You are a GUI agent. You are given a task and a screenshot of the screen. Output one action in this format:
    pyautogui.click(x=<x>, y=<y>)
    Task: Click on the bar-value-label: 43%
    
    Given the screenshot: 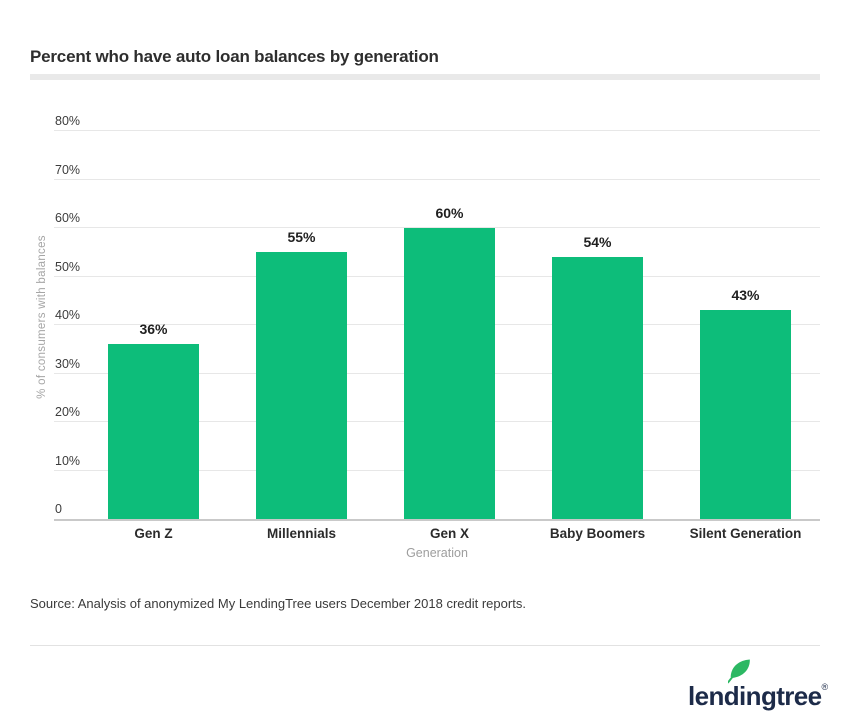 What is the action you would take?
    pyautogui.click(x=745, y=295)
    